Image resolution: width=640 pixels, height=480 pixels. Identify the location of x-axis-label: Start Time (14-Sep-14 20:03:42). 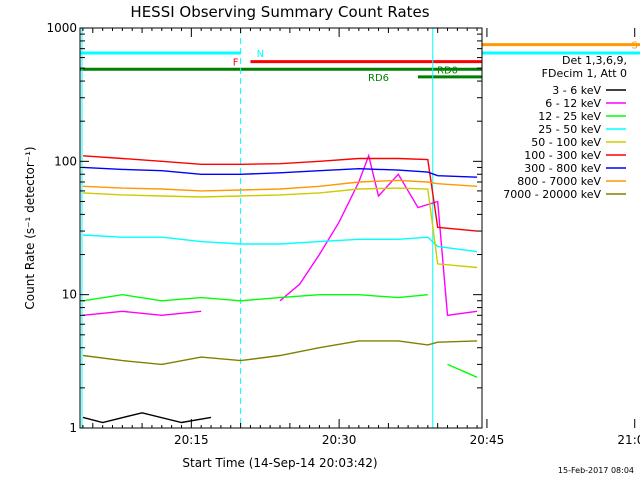
(279, 463).